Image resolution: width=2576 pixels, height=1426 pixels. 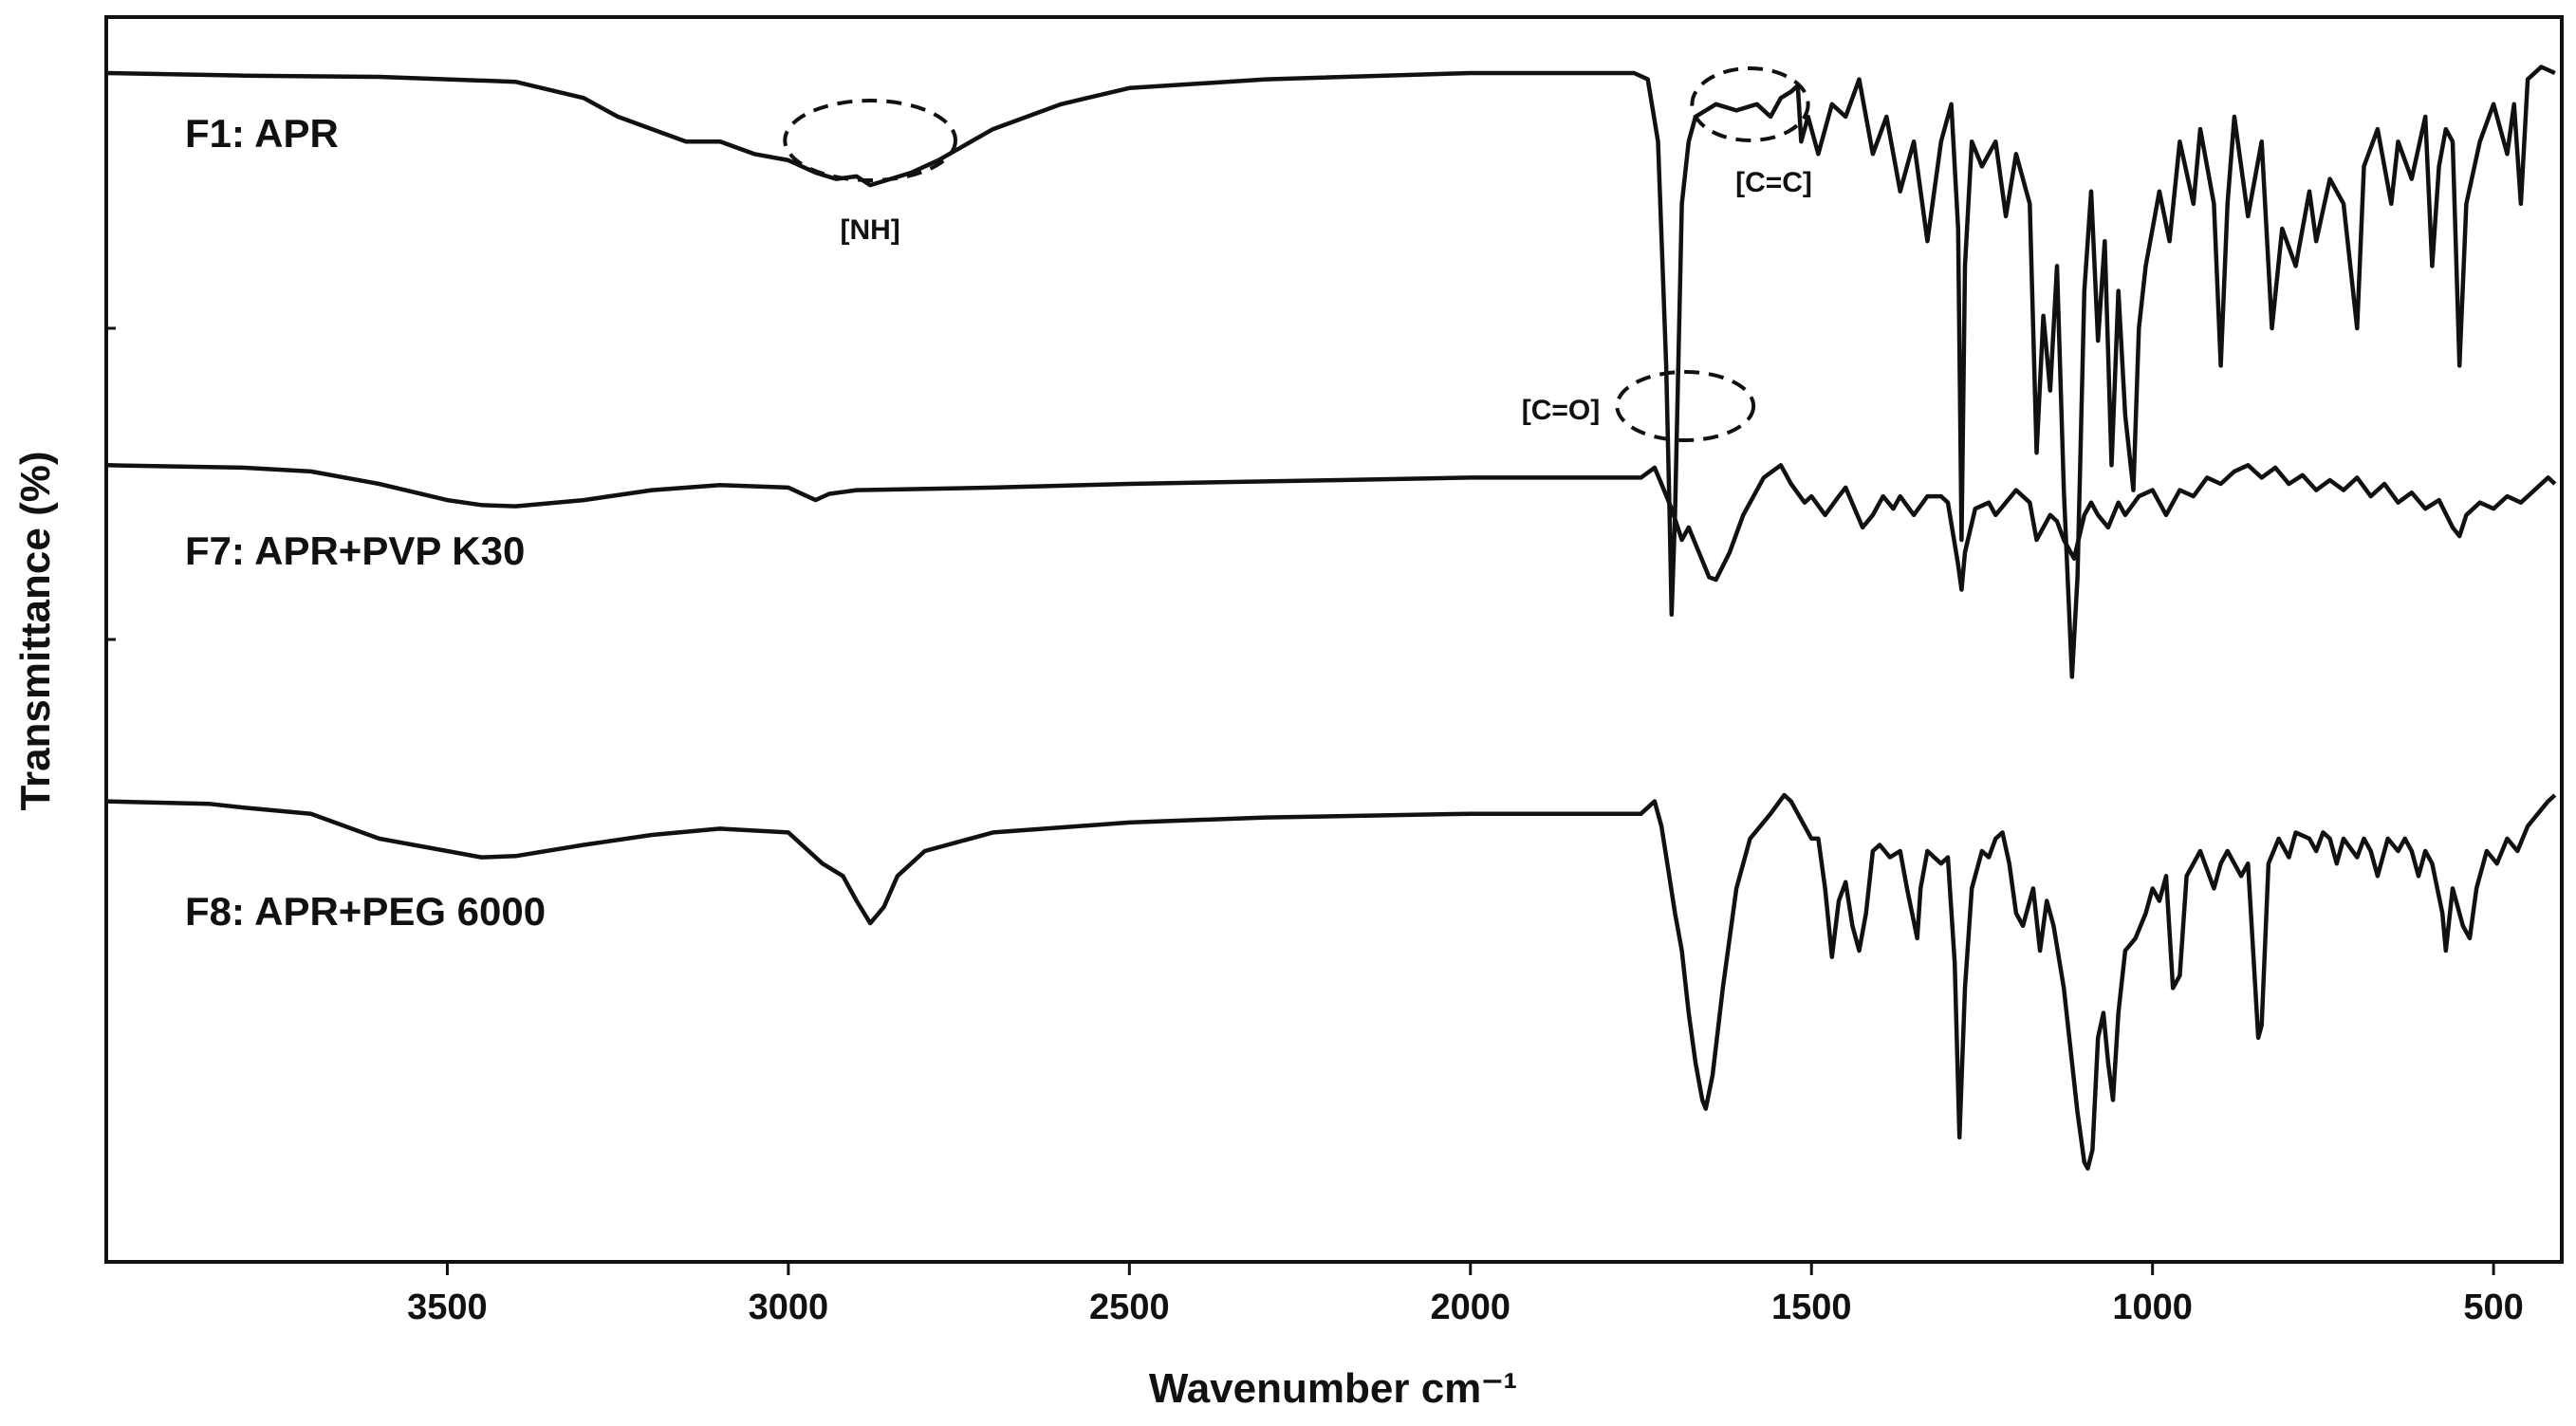 What do you see at coordinates (365, 912) in the screenshot?
I see `series-label-3: F8: APR+PEG 6000` at bounding box center [365, 912].